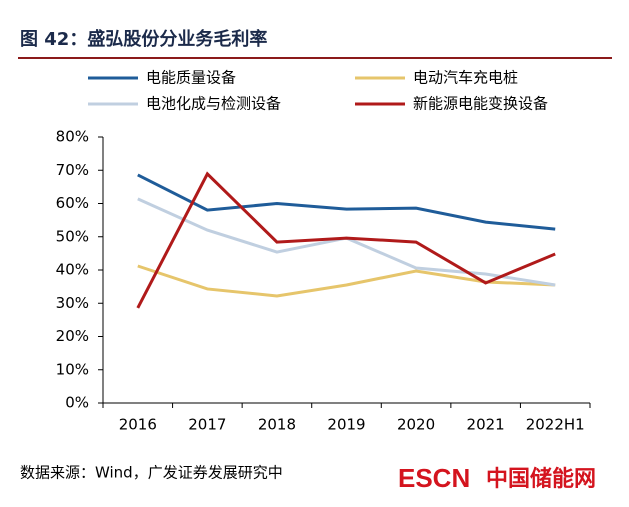  I want to click on x-tick-label: 2019, so click(346, 425).